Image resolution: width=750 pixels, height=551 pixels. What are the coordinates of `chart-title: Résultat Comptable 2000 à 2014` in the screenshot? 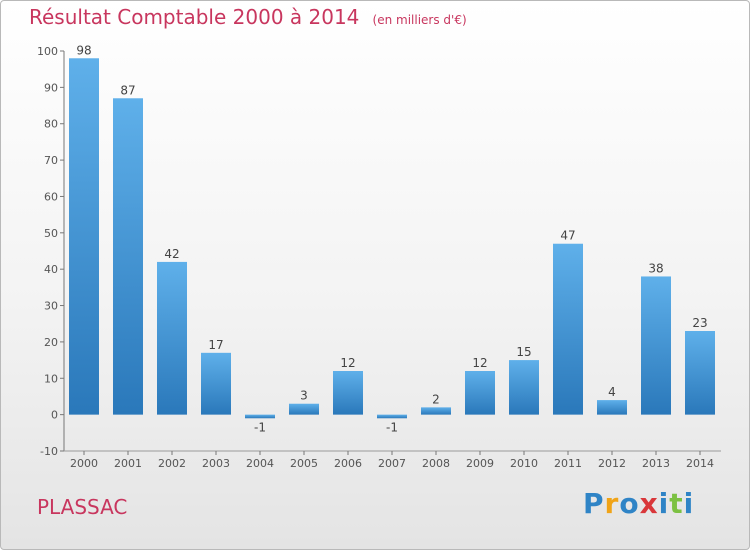 It's located at (194, 17).